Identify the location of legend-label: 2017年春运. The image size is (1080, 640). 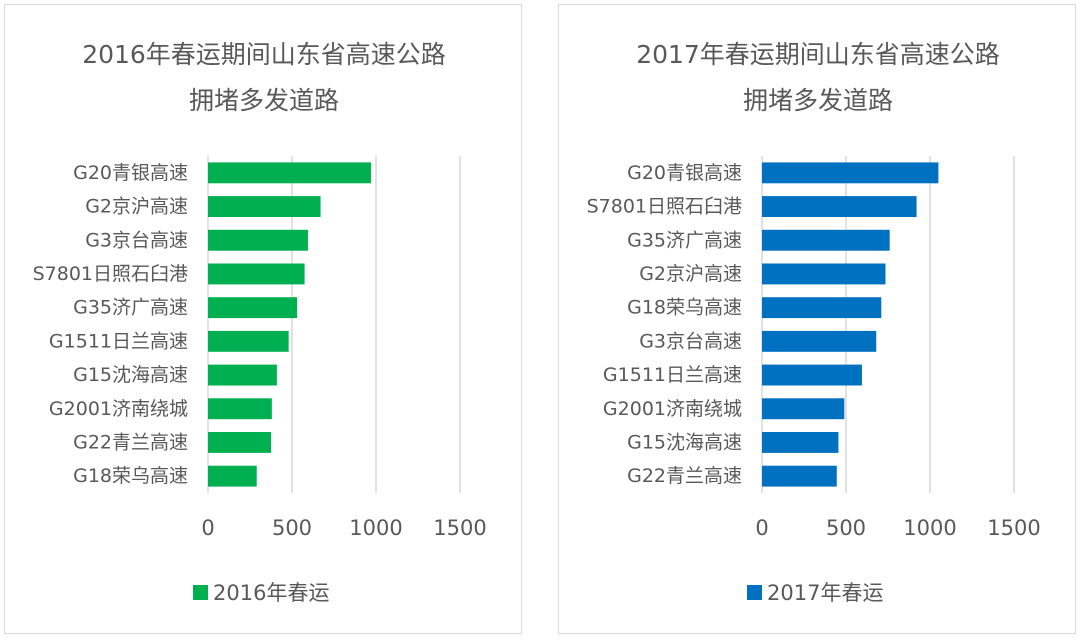
(825, 593).